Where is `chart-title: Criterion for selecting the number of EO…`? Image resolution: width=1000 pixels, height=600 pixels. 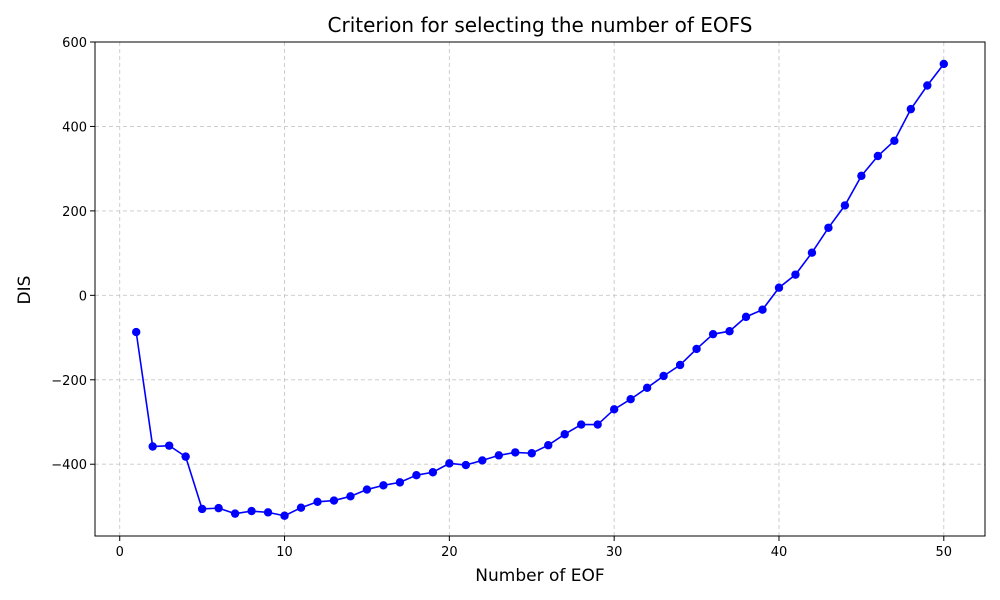 chart-title: Criterion for selecting the number of EO… is located at coordinates (540, 25).